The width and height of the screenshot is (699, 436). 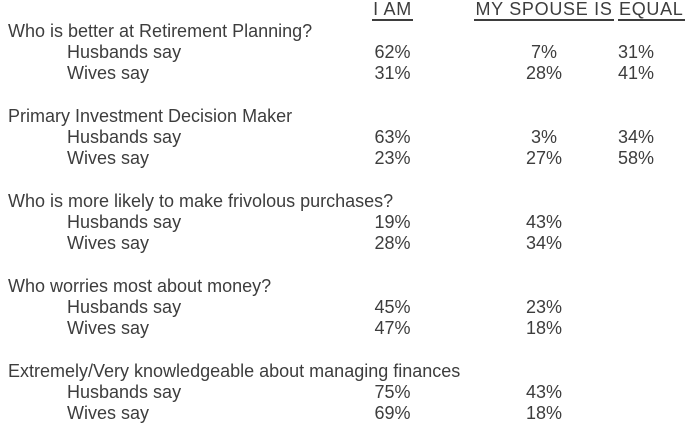 What do you see at coordinates (544, 73) in the screenshot?
I see `value-my-spouse-is: 28%` at bounding box center [544, 73].